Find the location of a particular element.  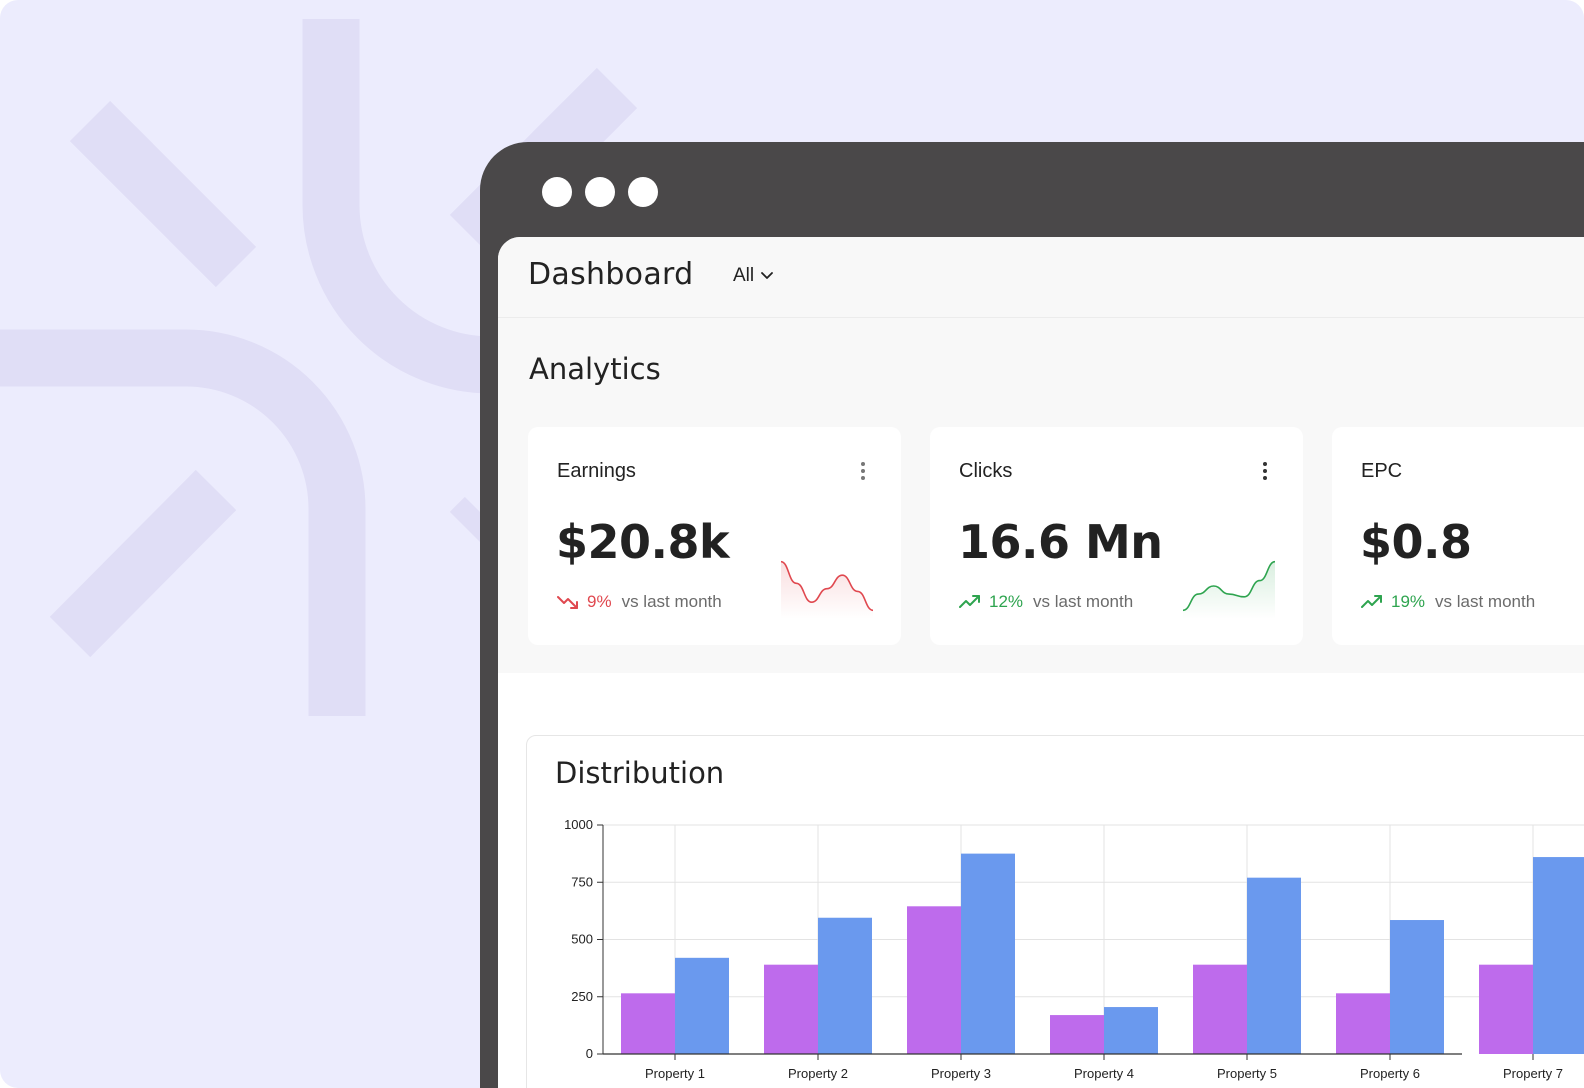

card-value: $20.8k is located at coordinates (643, 542).